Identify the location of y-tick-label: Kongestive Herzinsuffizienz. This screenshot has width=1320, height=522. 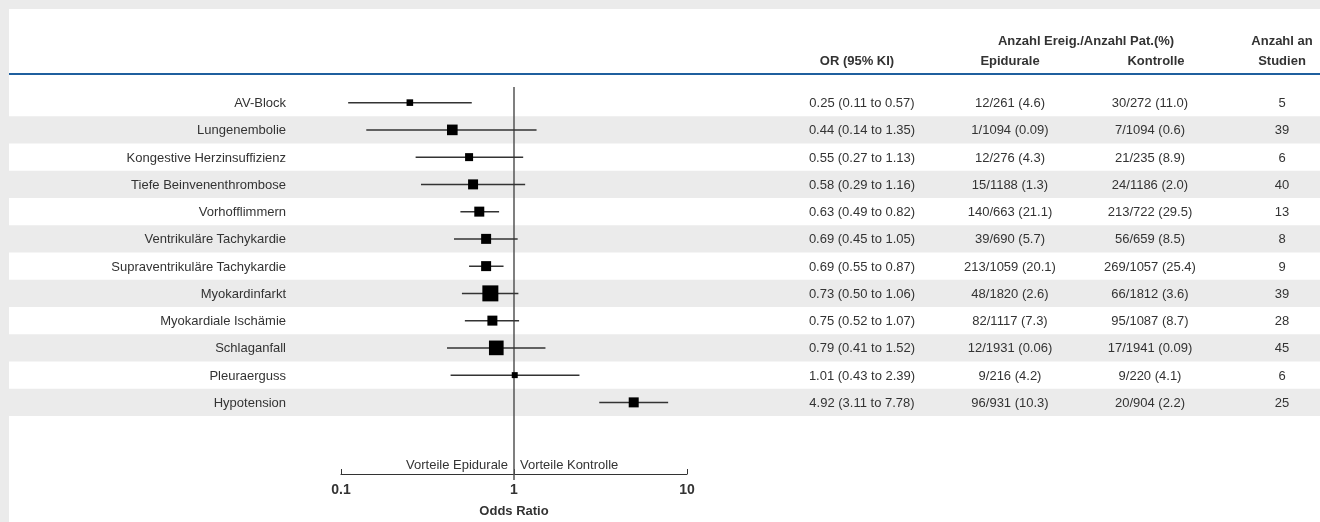
(206, 157).